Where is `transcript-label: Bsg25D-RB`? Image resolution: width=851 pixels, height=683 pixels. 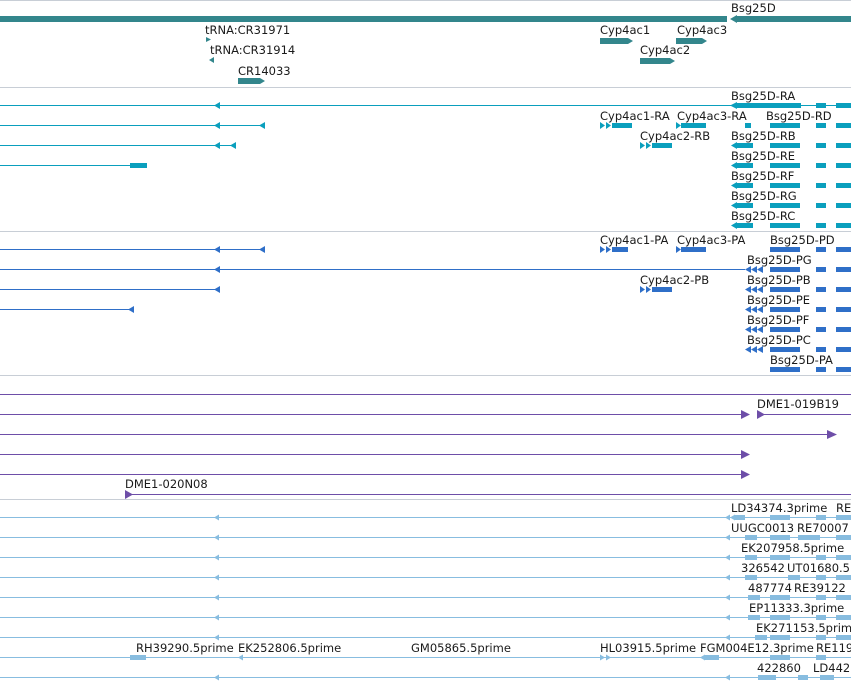 transcript-label: Bsg25D-RB is located at coordinates (763, 136).